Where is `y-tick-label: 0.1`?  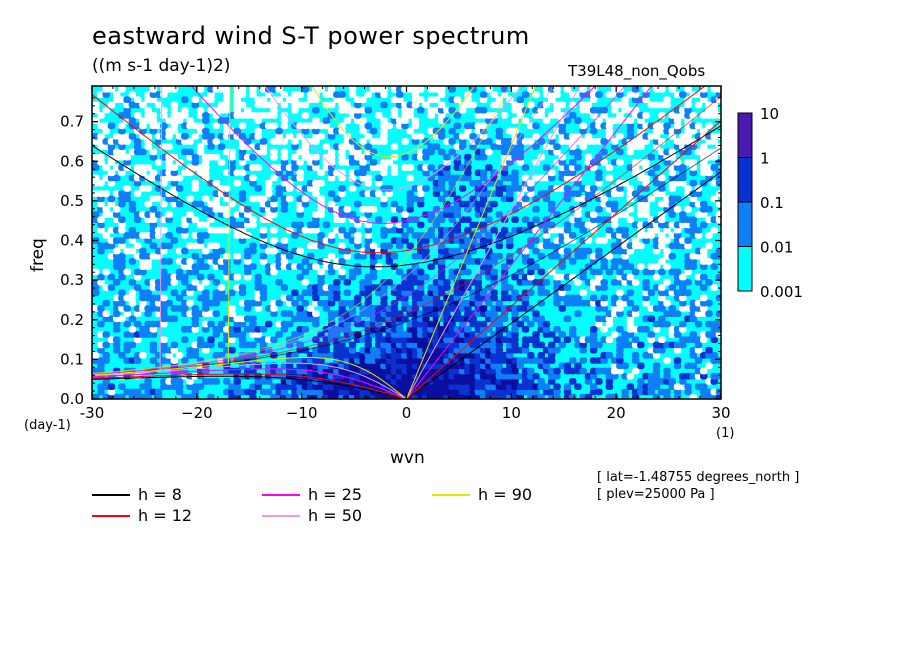
y-tick-label: 0.1 is located at coordinates (72, 359).